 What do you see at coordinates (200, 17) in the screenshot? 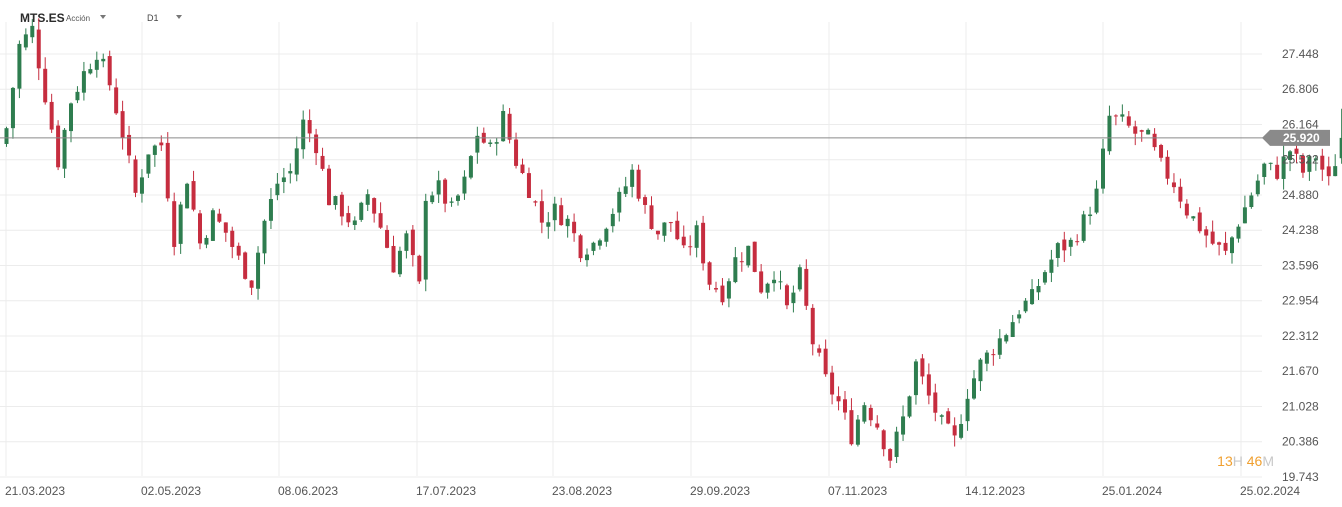
I see `chart-header: MTS.ES Acción D1` at bounding box center [200, 17].